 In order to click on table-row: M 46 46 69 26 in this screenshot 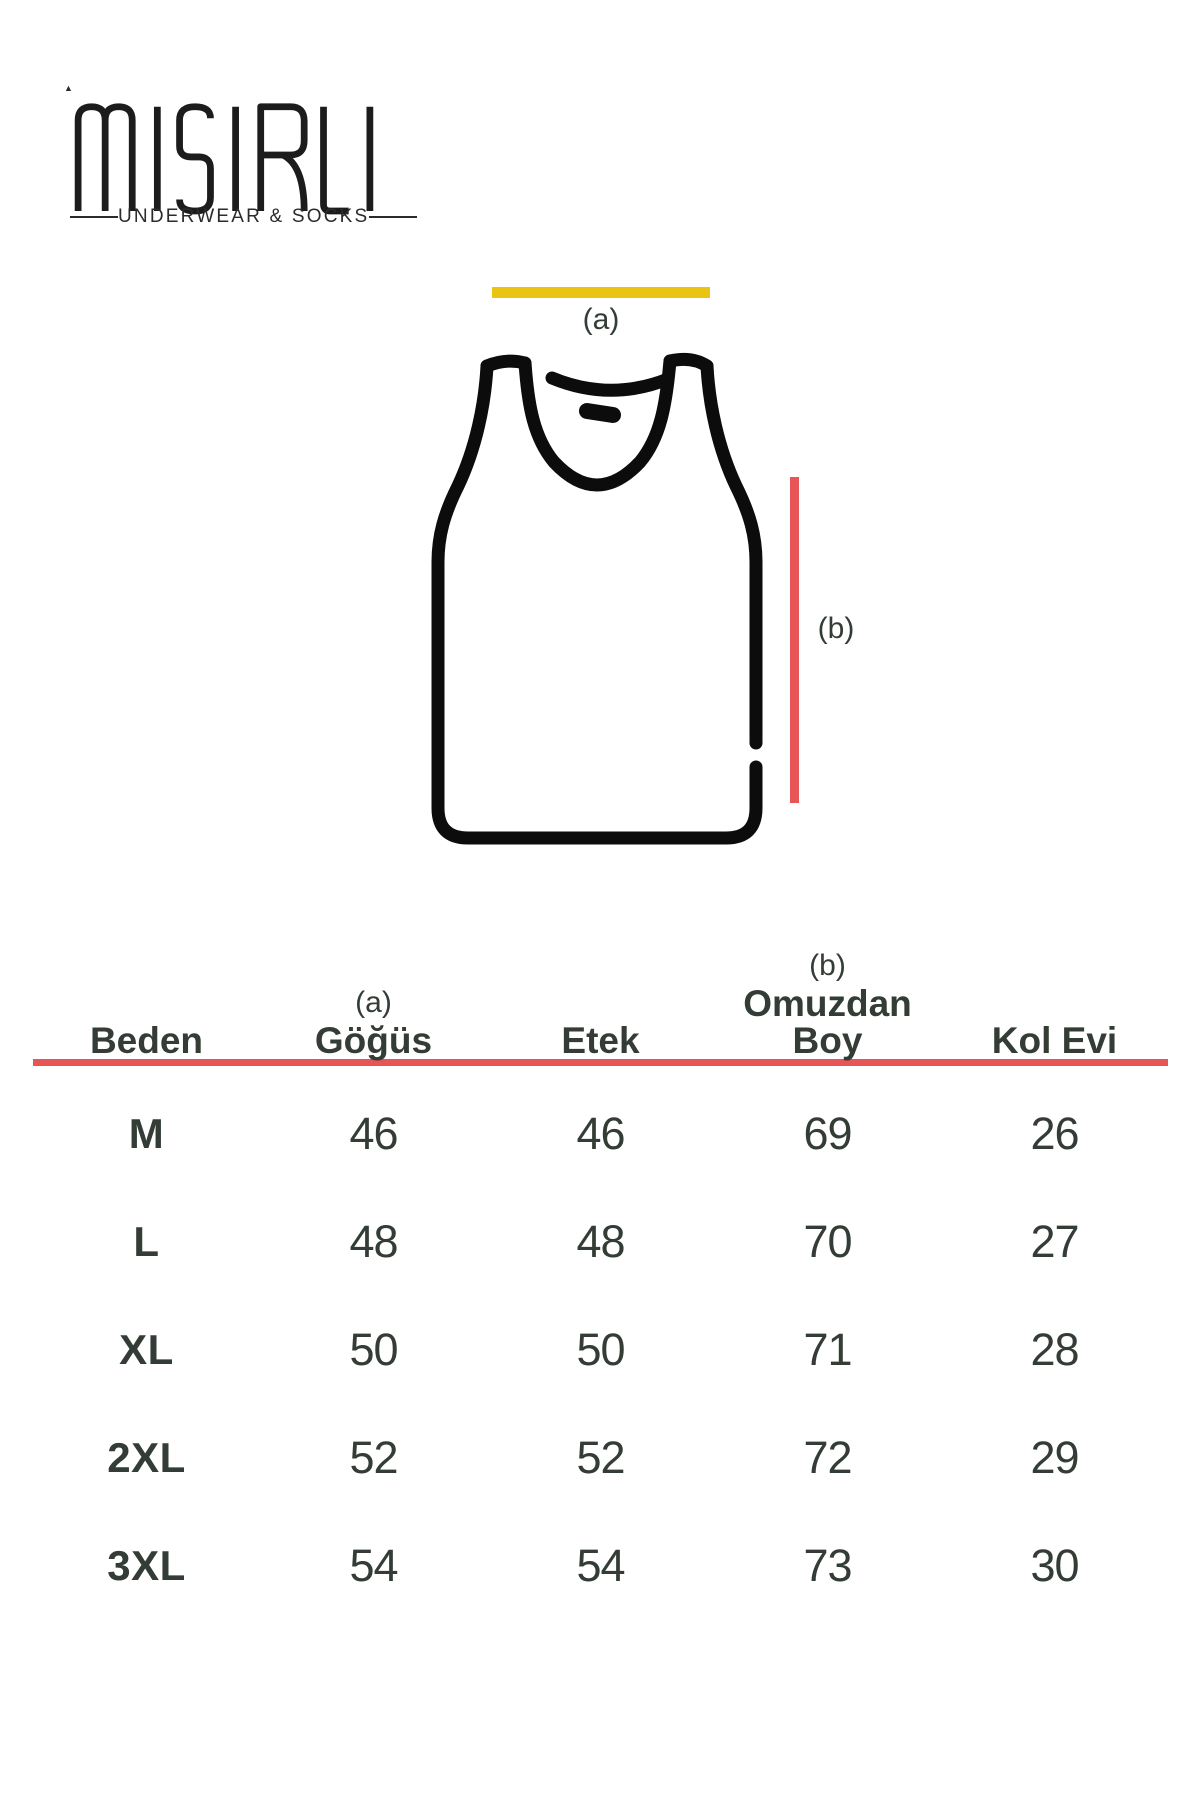, I will do `click(600, 1134)`.